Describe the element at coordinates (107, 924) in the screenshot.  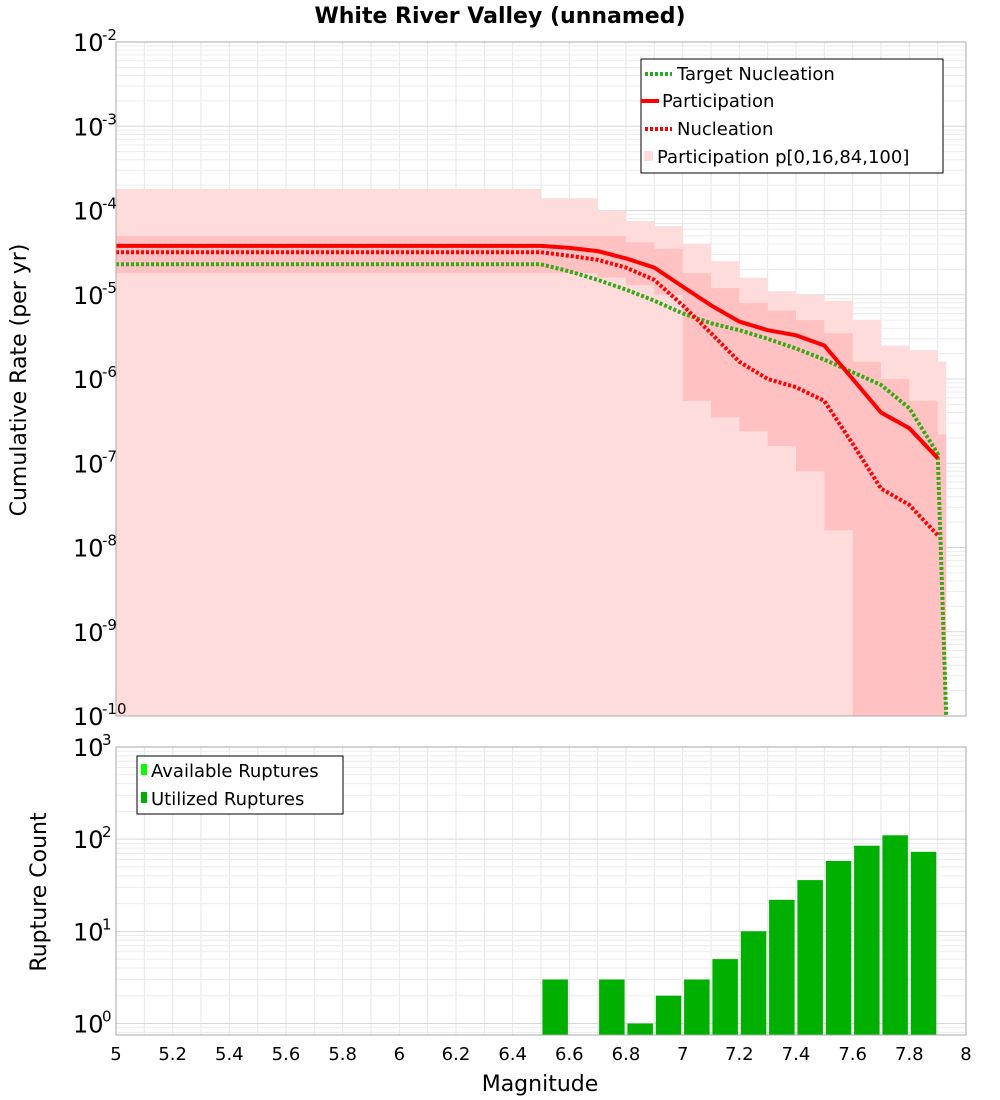
I see `bottom-y-tick-exponent: 1` at that location.